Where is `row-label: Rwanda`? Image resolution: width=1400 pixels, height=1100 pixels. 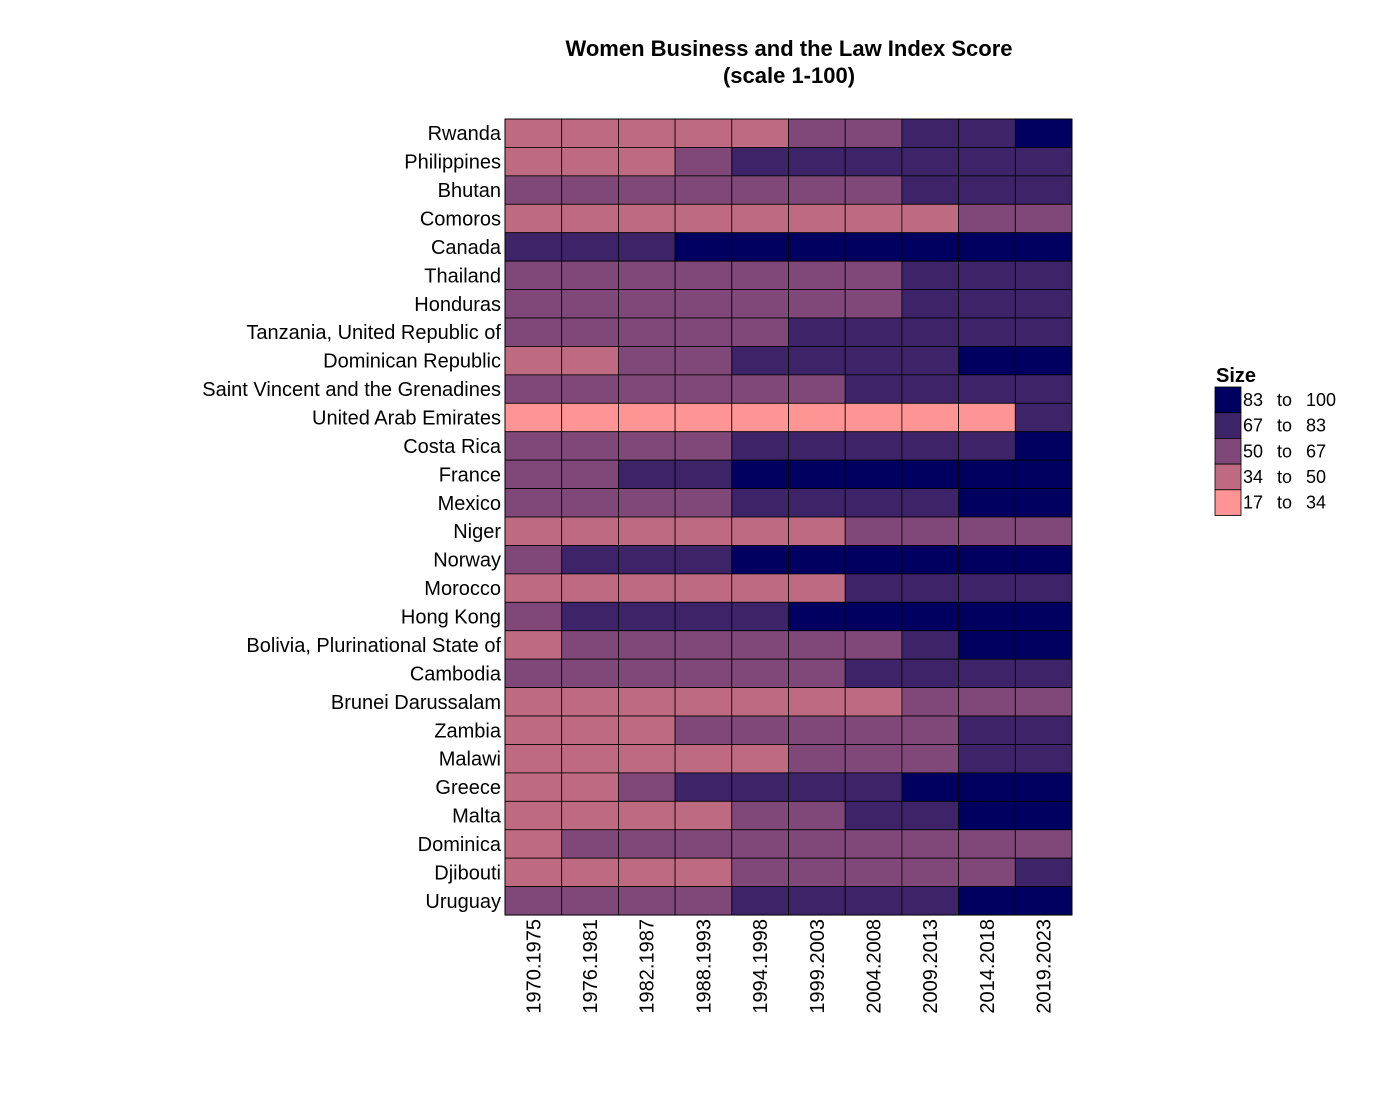 row-label: Rwanda is located at coordinates (465, 134).